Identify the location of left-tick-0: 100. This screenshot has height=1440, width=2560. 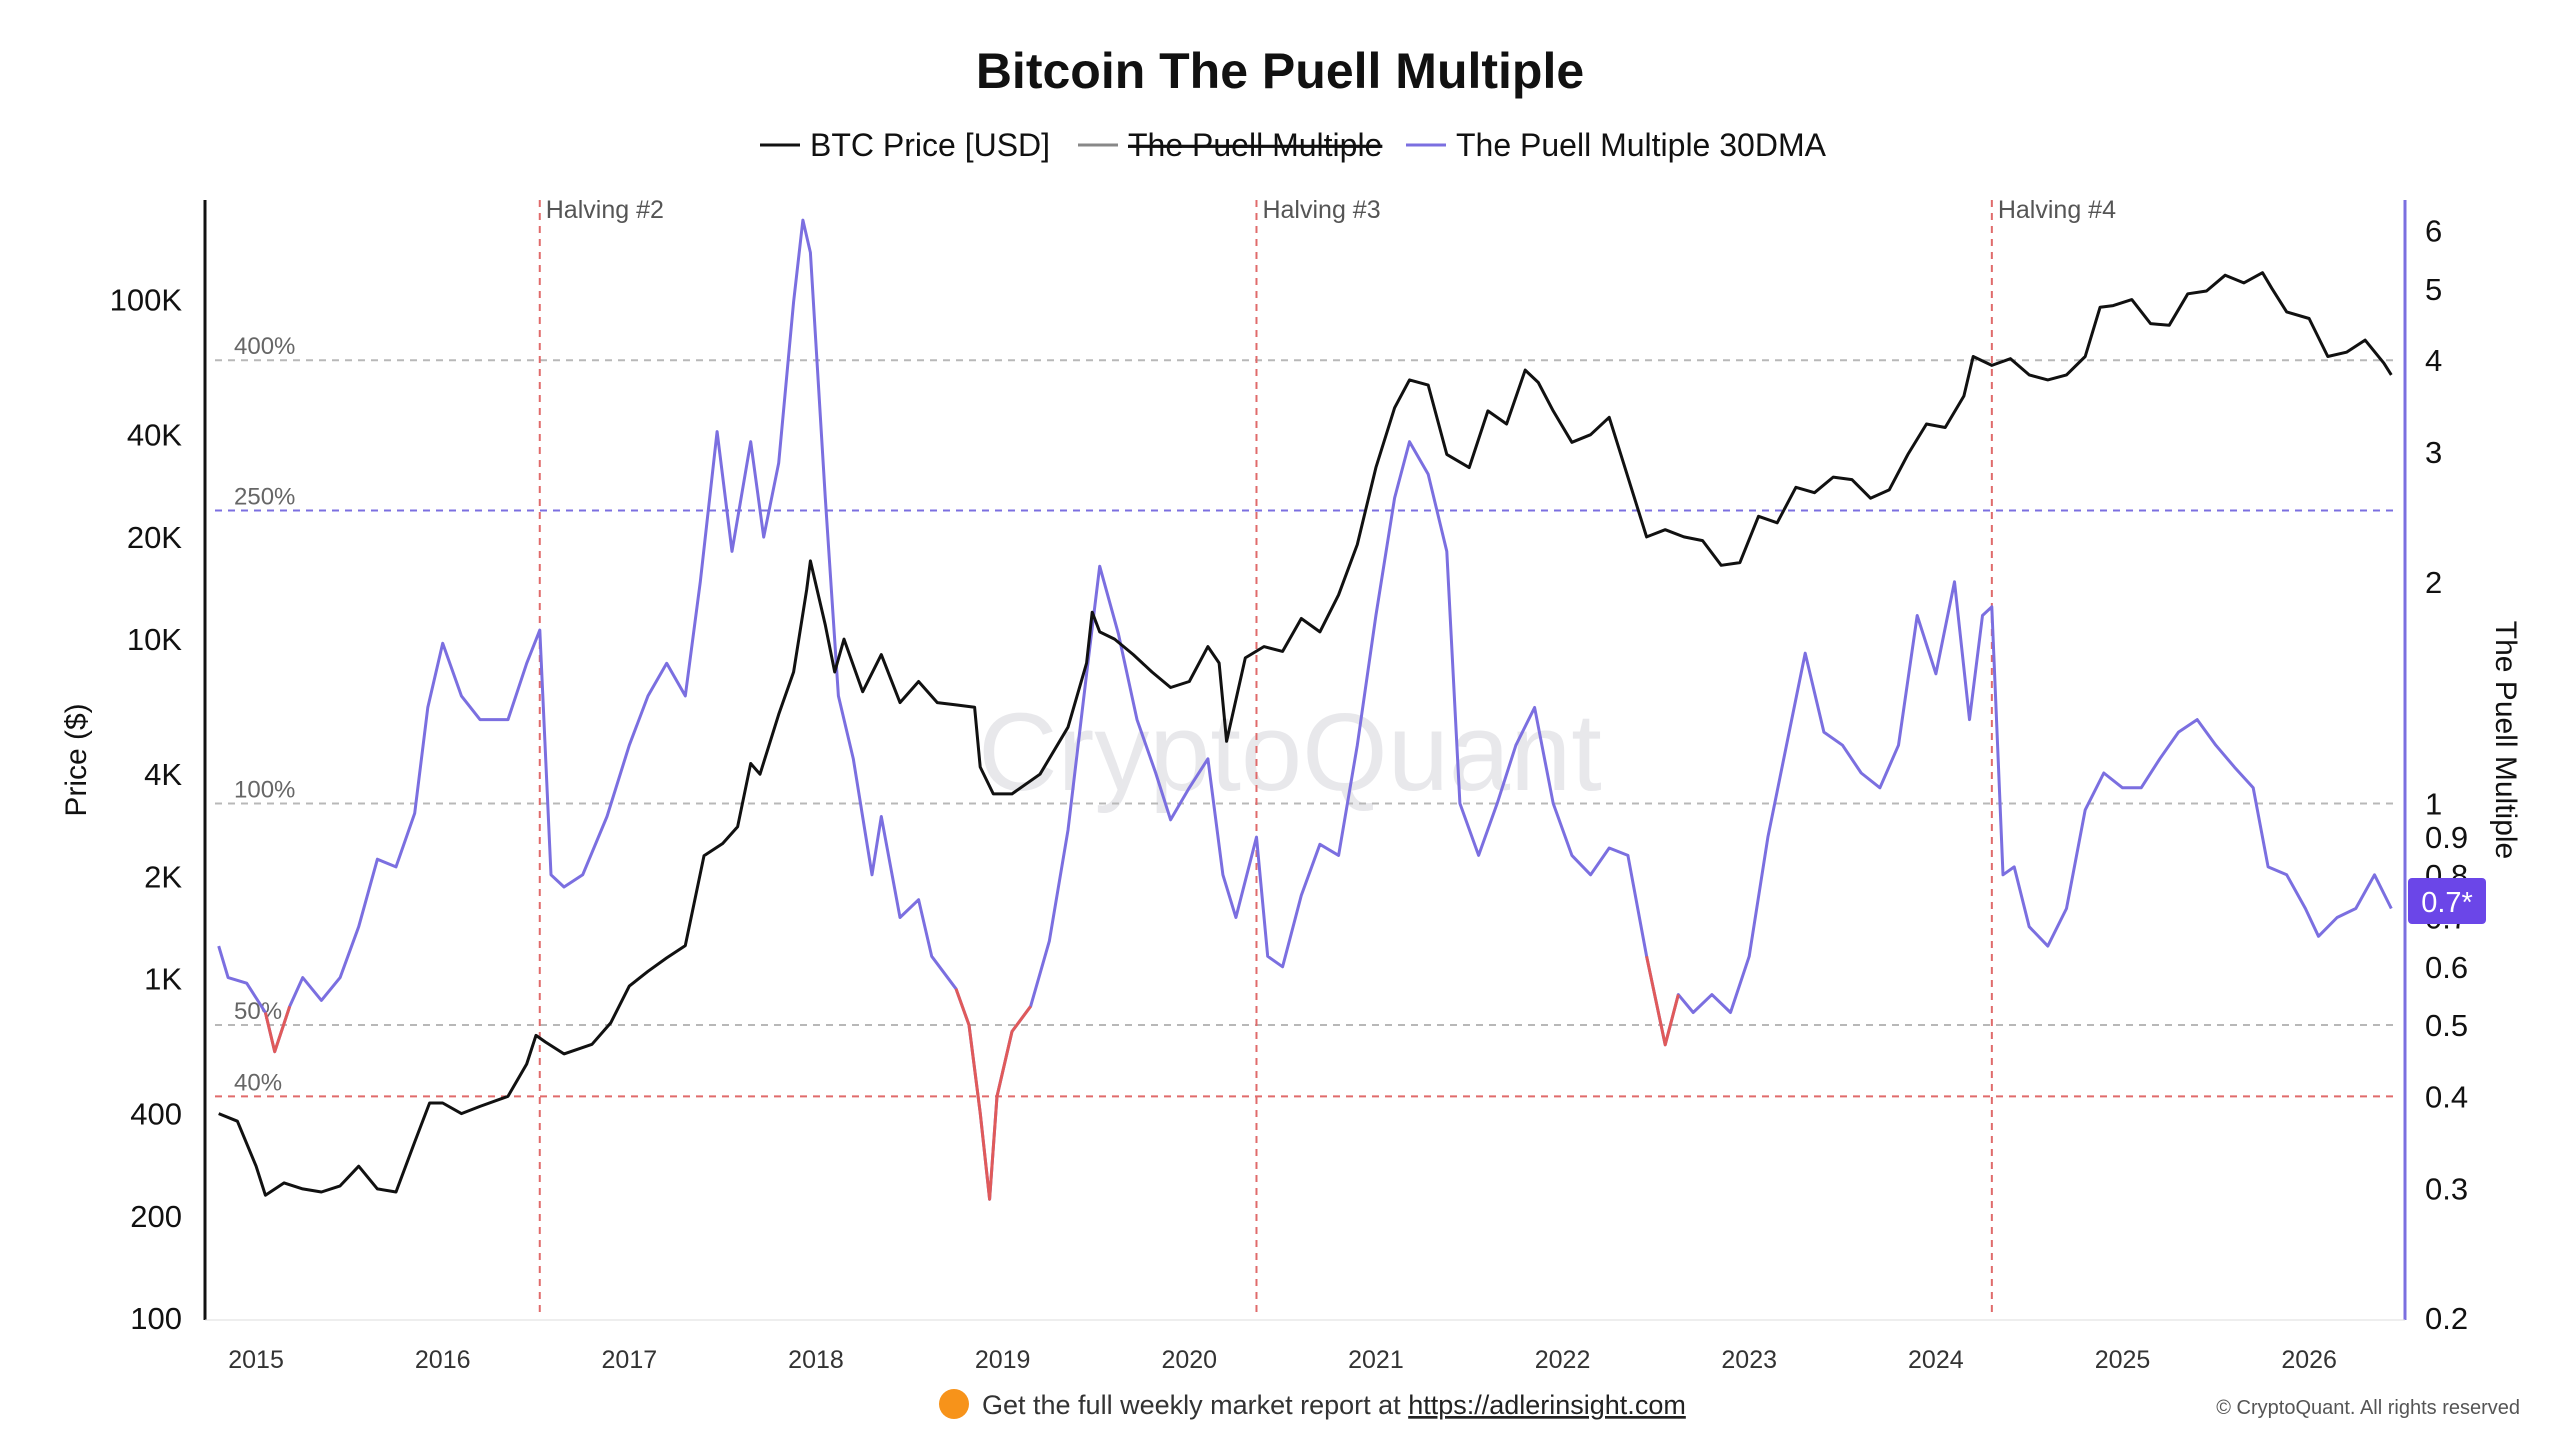
(156, 1318).